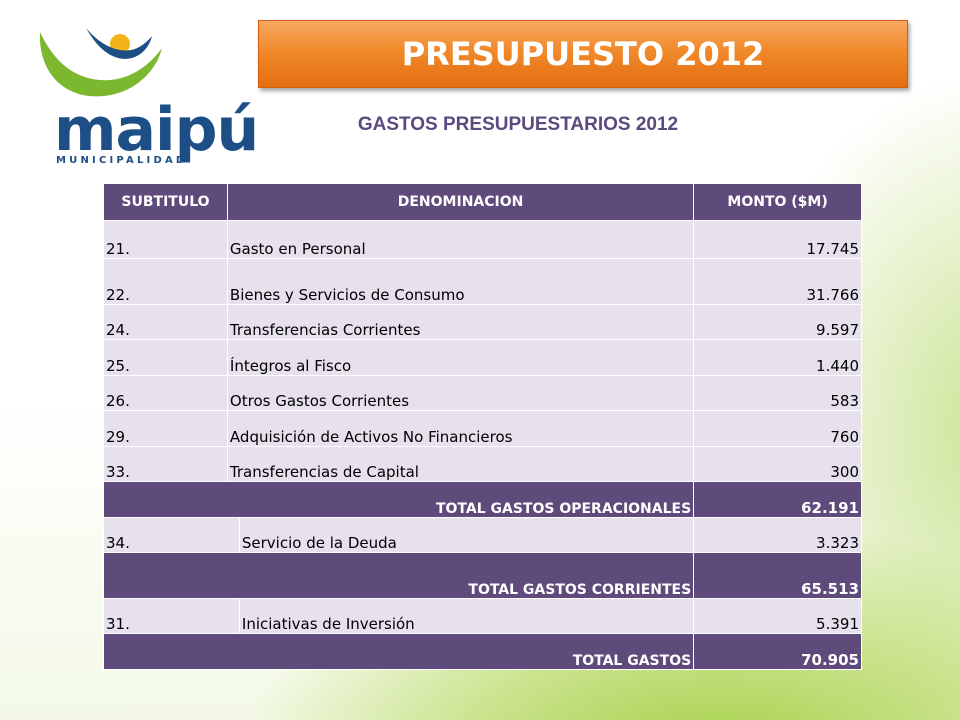 The height and width of the screenshot is (720, 960). Describe the element at coordinates (460, 393) in the screenshot. I see `row-name: Otros Gastos Corrientes` at that location.